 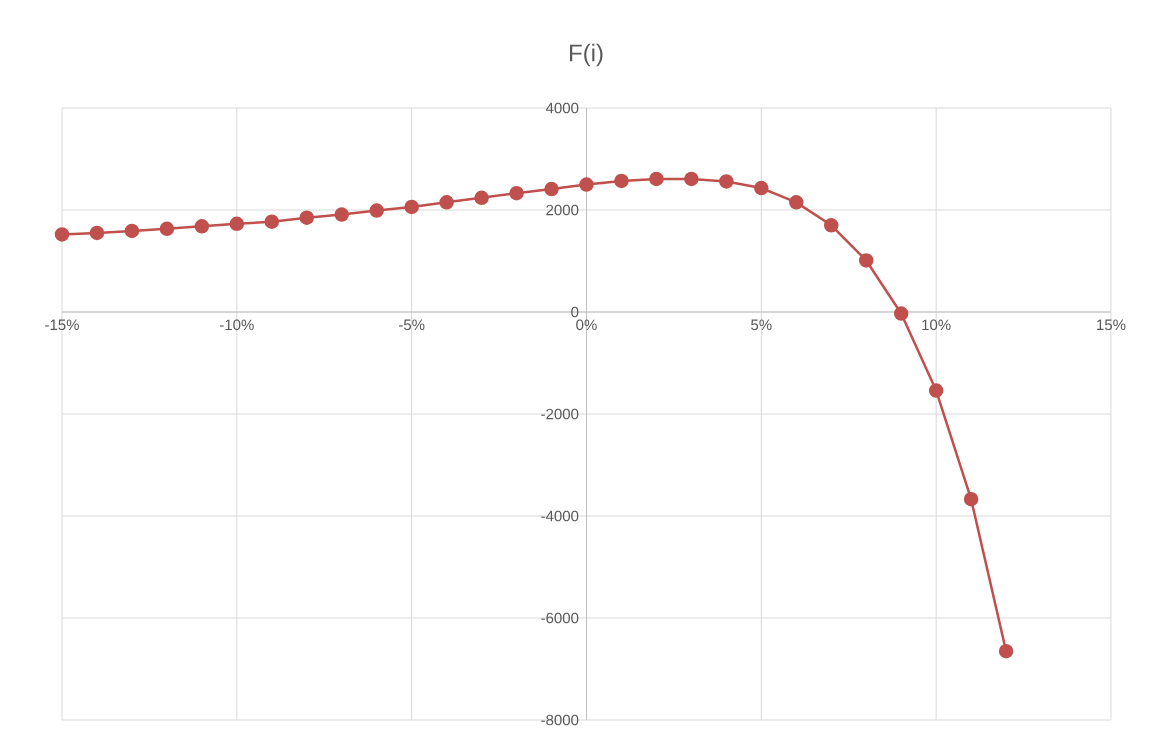 I want to click on x-tick-label: 5%, so click(x=761, y=325).